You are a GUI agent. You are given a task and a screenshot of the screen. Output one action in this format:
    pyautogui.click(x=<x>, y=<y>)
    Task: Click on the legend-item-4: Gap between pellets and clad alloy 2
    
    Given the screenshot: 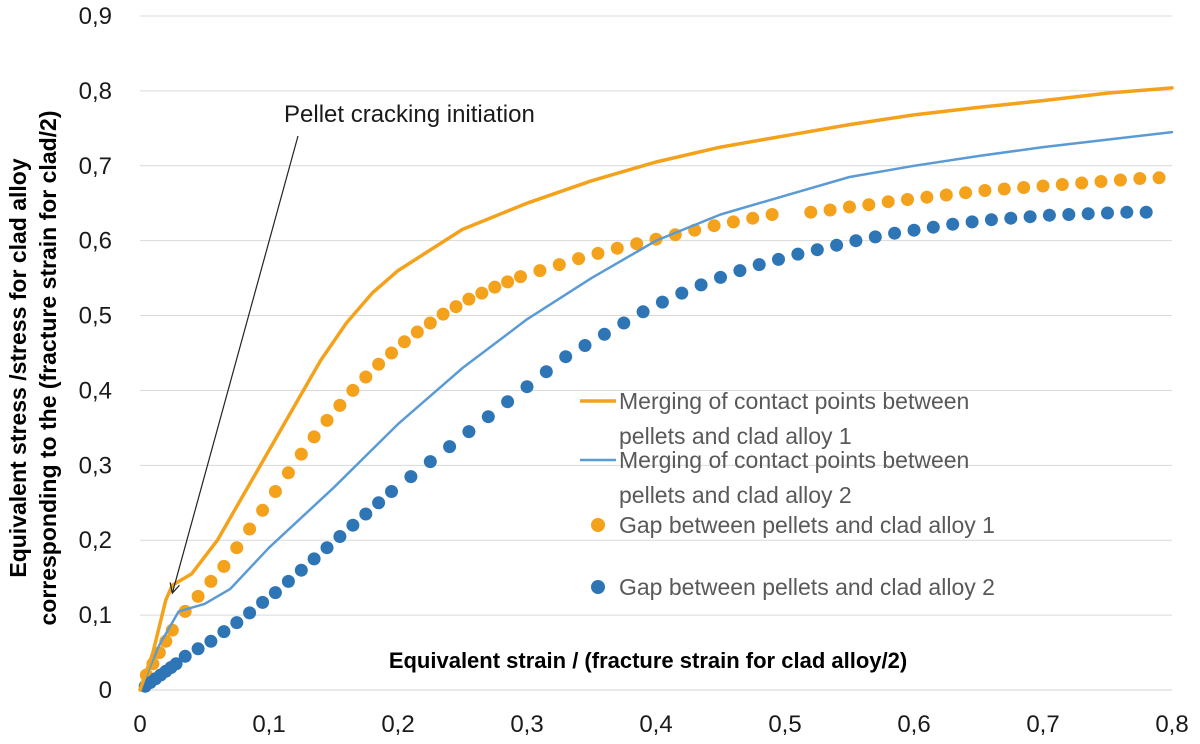 What is the action you would take?
    pyautogui.click(x=793, y=587)
    